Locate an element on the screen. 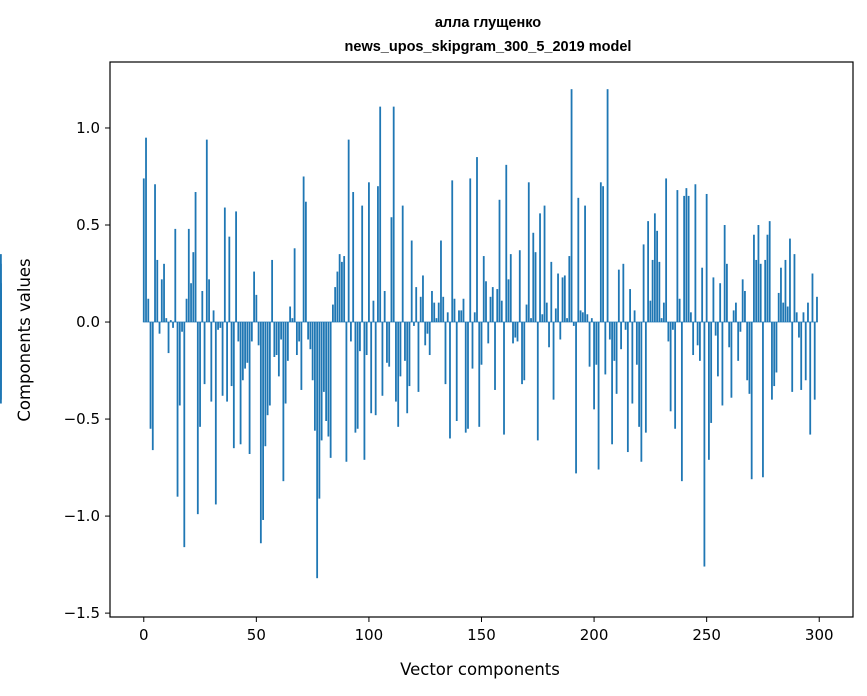  y-tick-label: 1.0 is located at coordinates (88, 128).